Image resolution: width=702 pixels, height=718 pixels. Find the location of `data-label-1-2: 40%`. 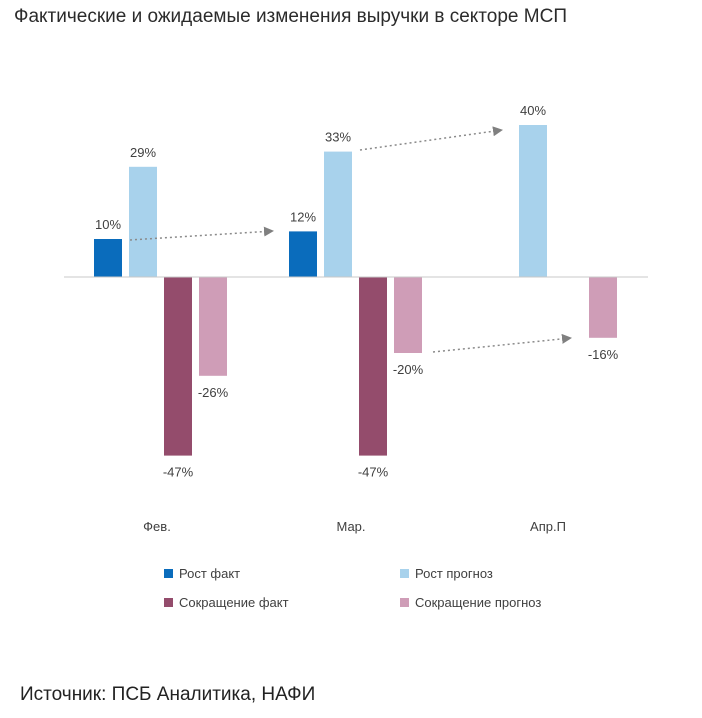

data-label-1-2: 40% is located at coordinates (533, 110).